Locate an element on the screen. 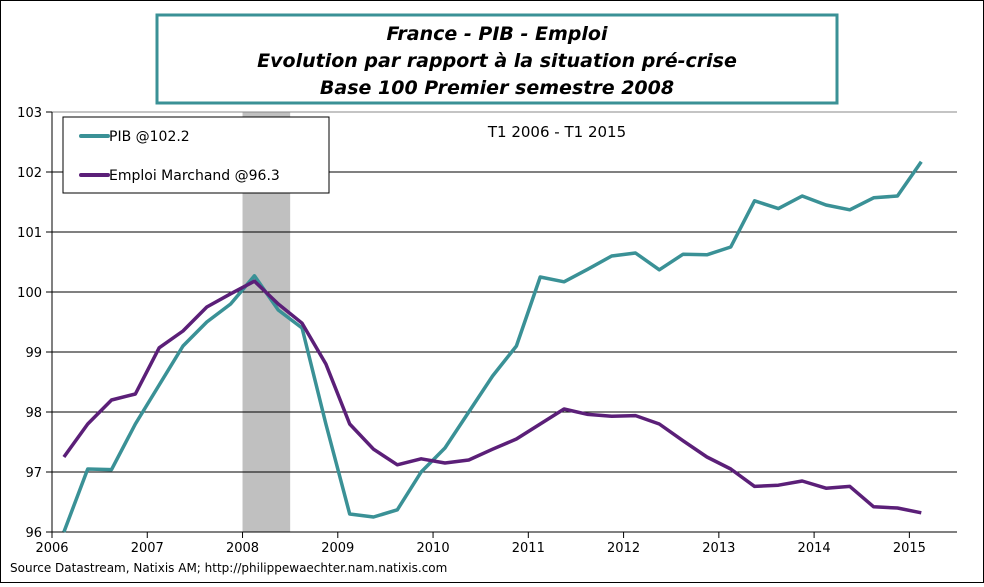 The height and width of the screenshot is (587, 984). x-tick-label: 2007 is located at coordinates (147, 548).